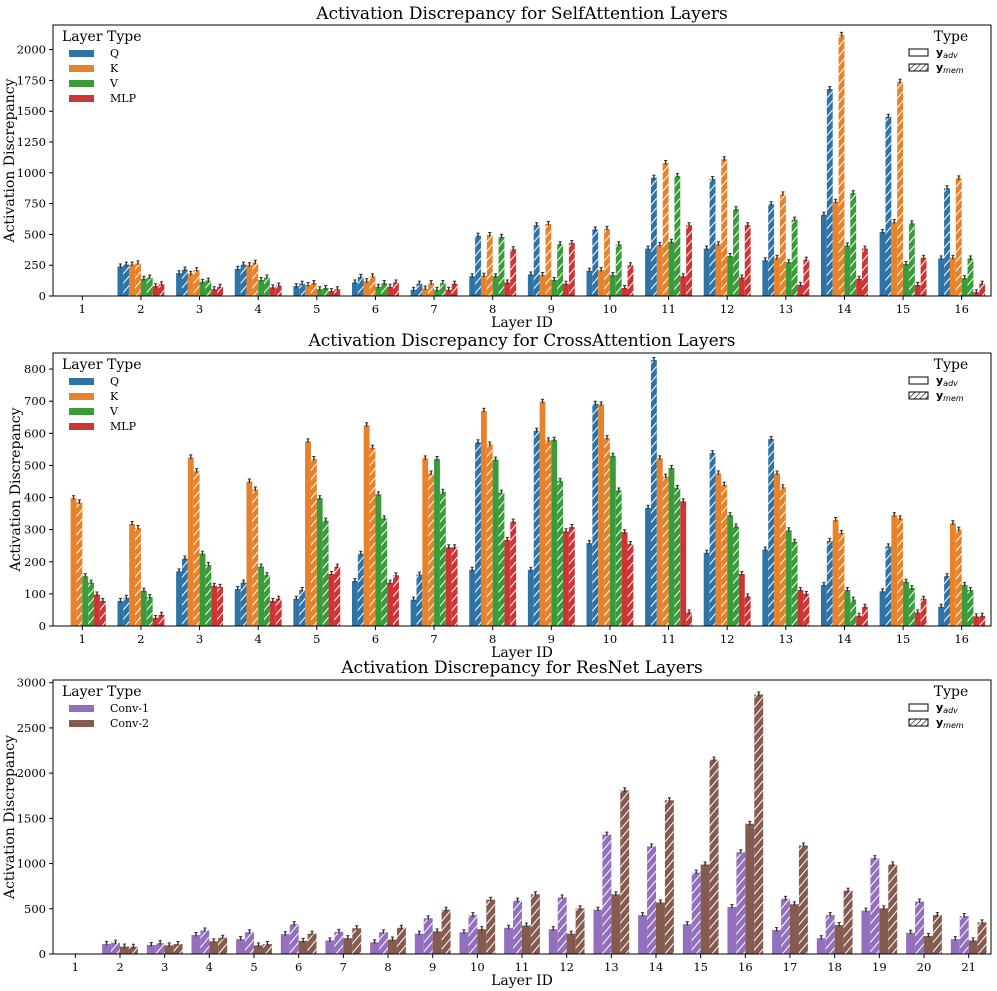 This screenshot has height=991, width=997. Describe the element at coordinates (834, 967) in the screenshot. I see `x-tick-label: 18` at that location.